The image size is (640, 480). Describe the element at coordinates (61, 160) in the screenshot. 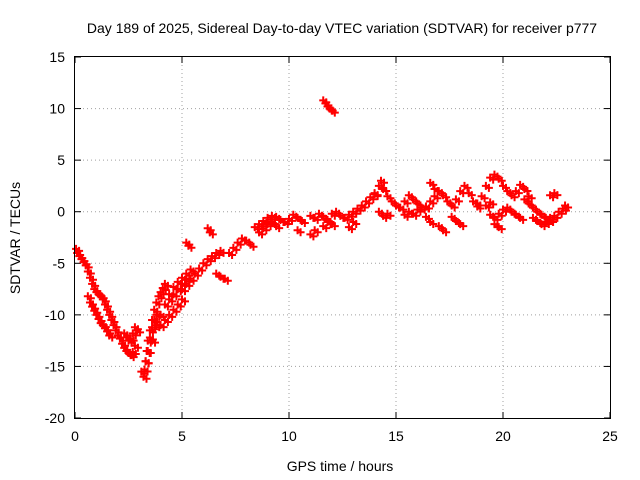

I see `y-tick-label: 5` at that location.